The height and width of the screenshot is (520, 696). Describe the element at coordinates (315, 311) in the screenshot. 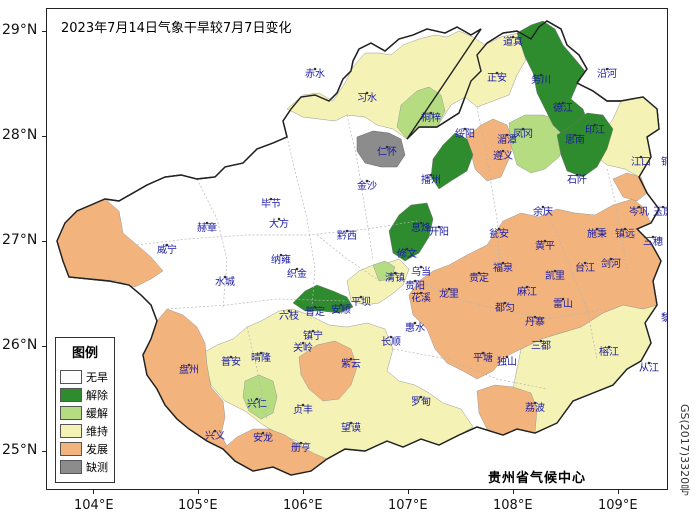

I see `city-57: 普定` at that location.